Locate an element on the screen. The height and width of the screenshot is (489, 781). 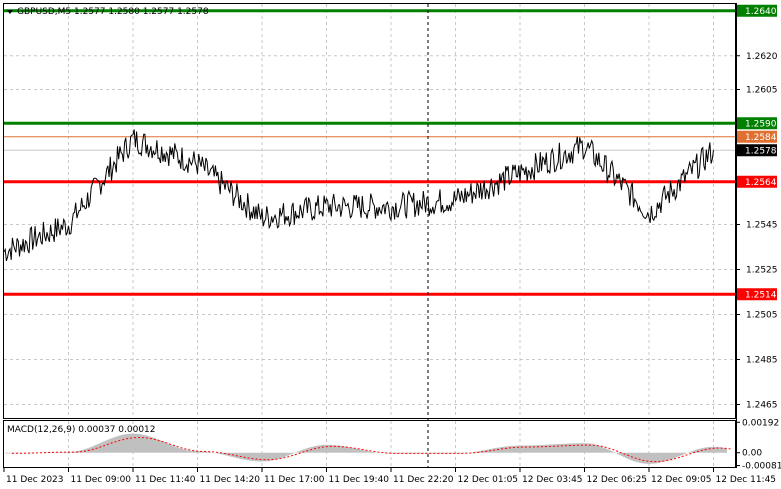
price-tick-label: 1.2620 is located at coordinates (762, 57).